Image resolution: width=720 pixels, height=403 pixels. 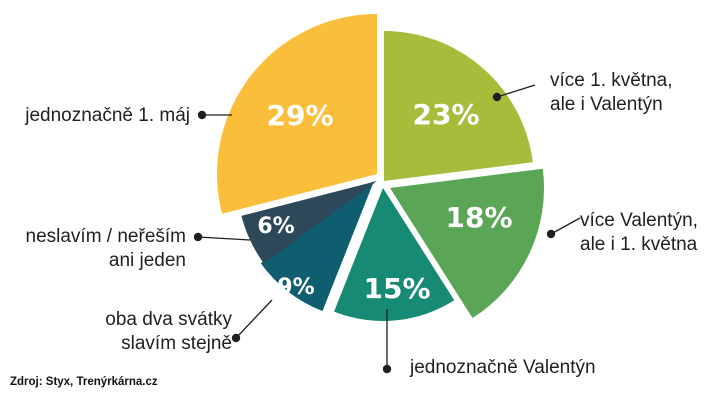 I want to click on slice-category-label: jednoznačně 1. máj, so click(x=107, y=115).